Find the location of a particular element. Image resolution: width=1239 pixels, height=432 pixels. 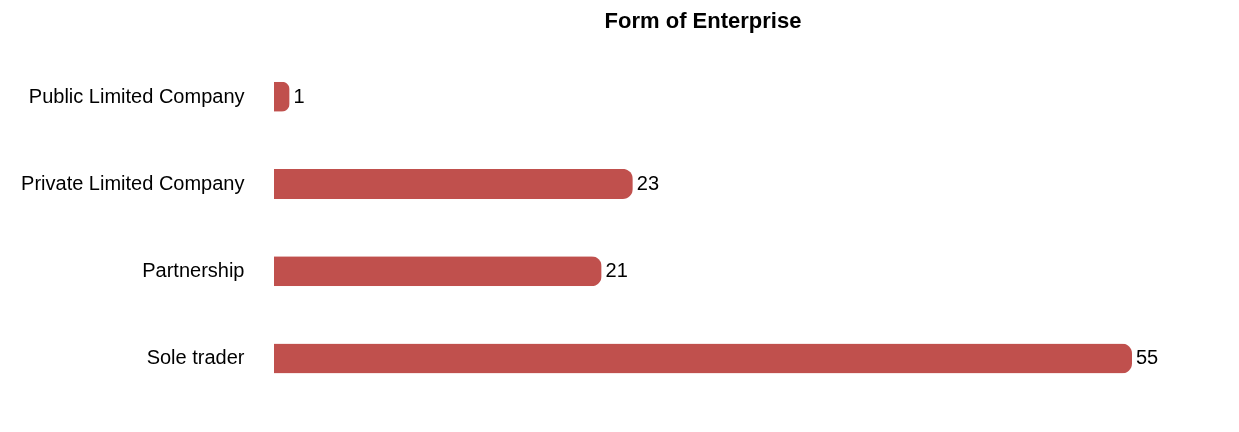

data-label: 1 is located at coordinates (299, 95).